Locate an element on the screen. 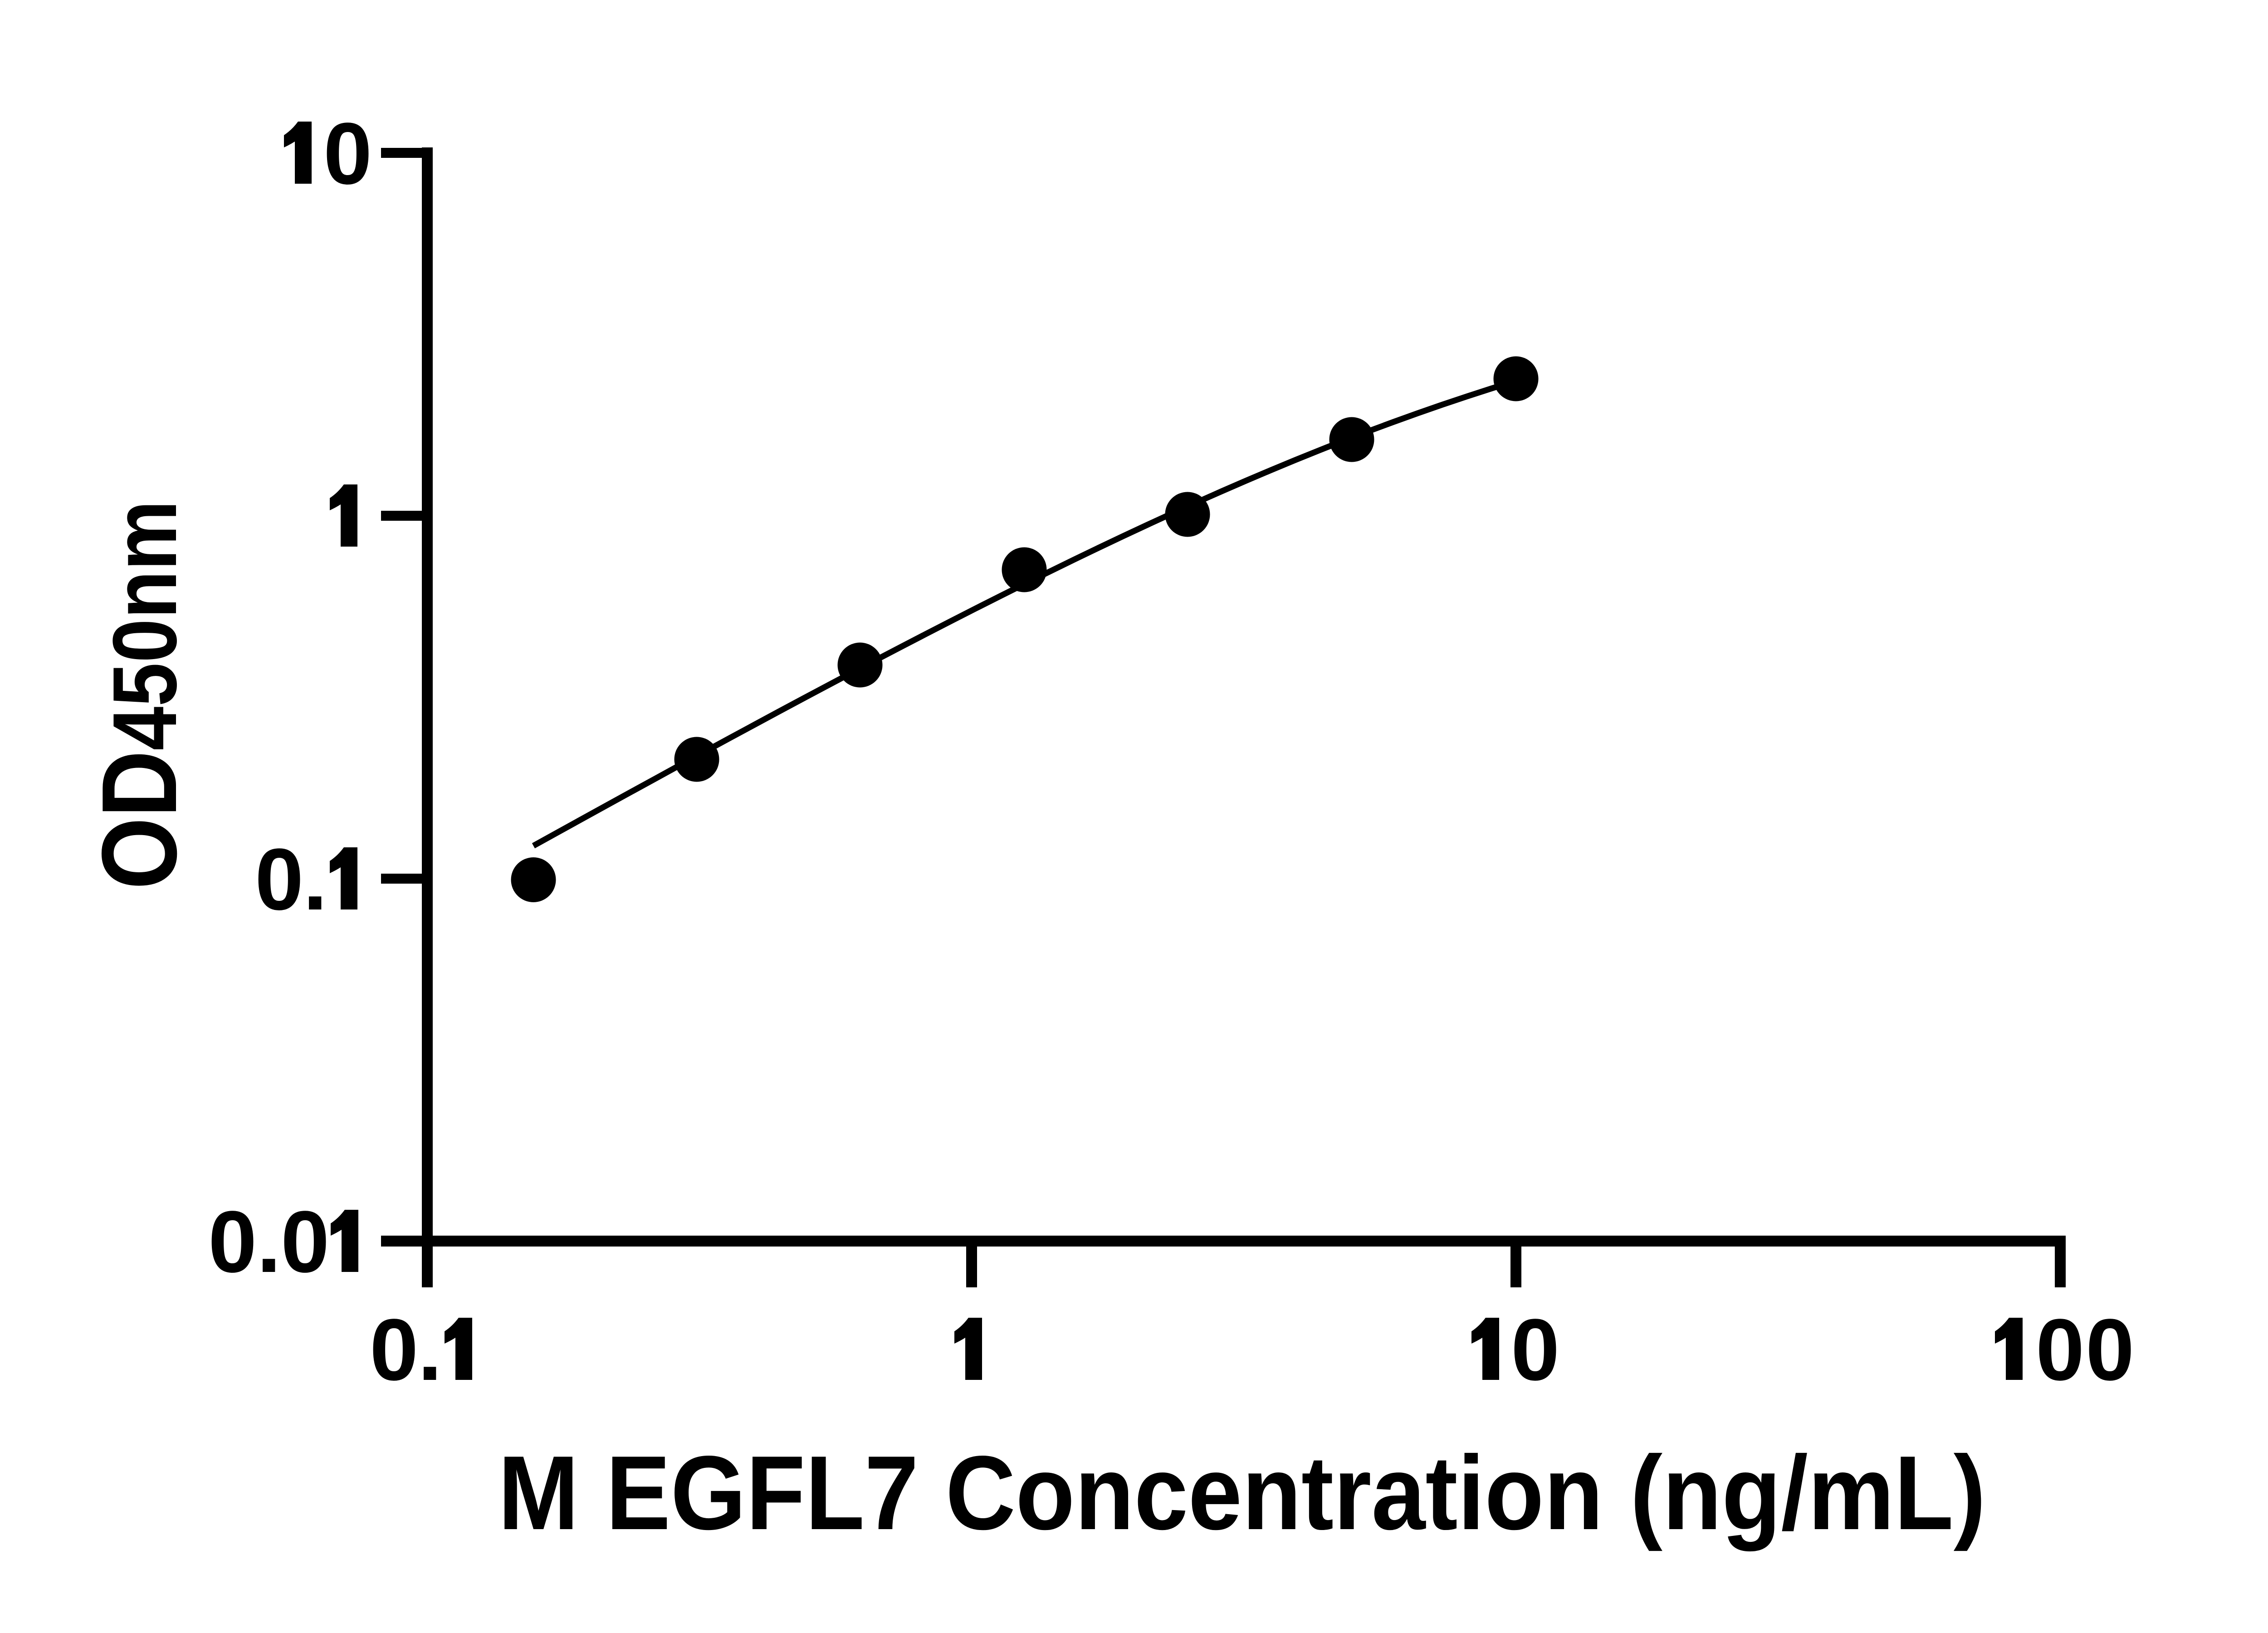  svg-text: OD450nm is located at coordinates (139, 695).